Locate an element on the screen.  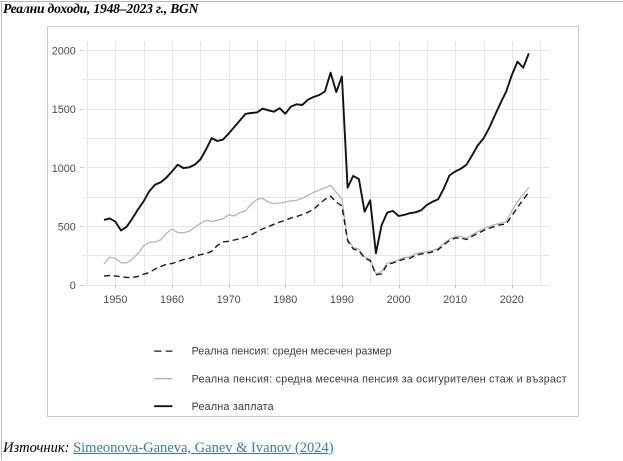
svg-text: 500 is located at coordinates (67, 228).